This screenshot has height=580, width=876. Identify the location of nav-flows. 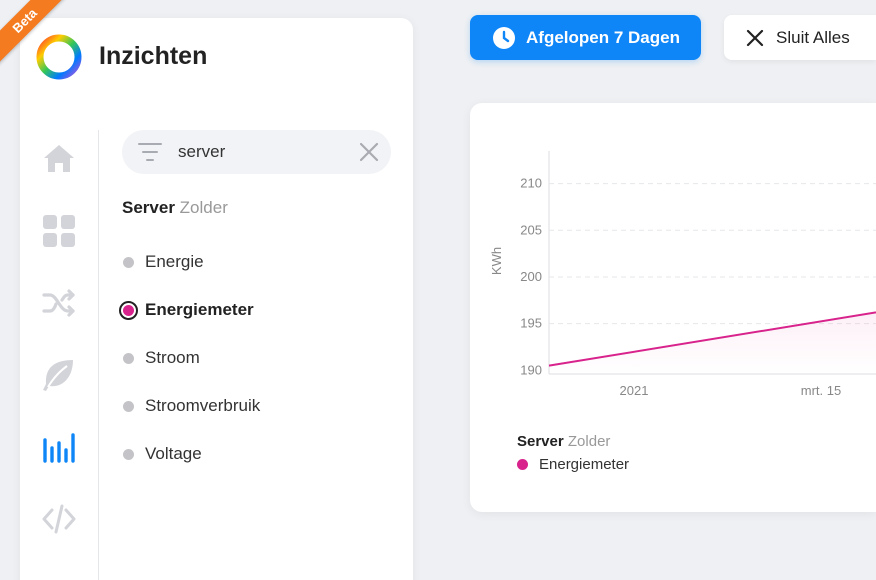
(59, 303).